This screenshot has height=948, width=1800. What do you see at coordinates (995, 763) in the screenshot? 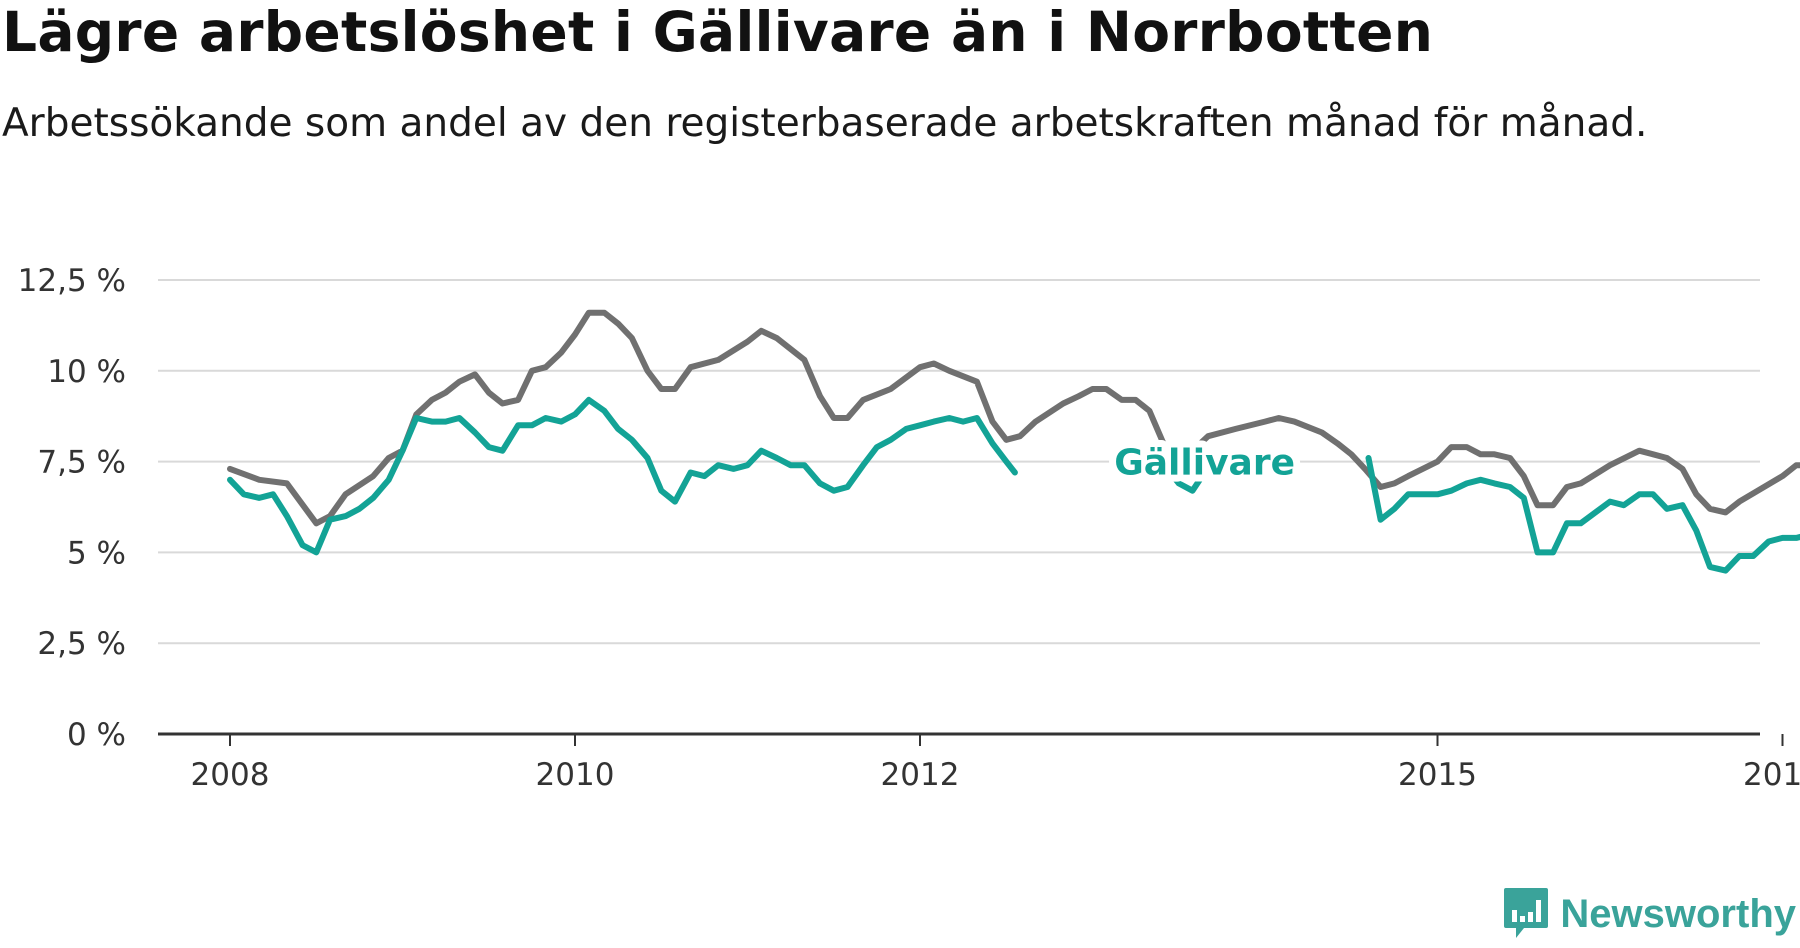
I see `x-axis-ticks: 20082010201220152017202020222024` at bounding box center [995, 763].